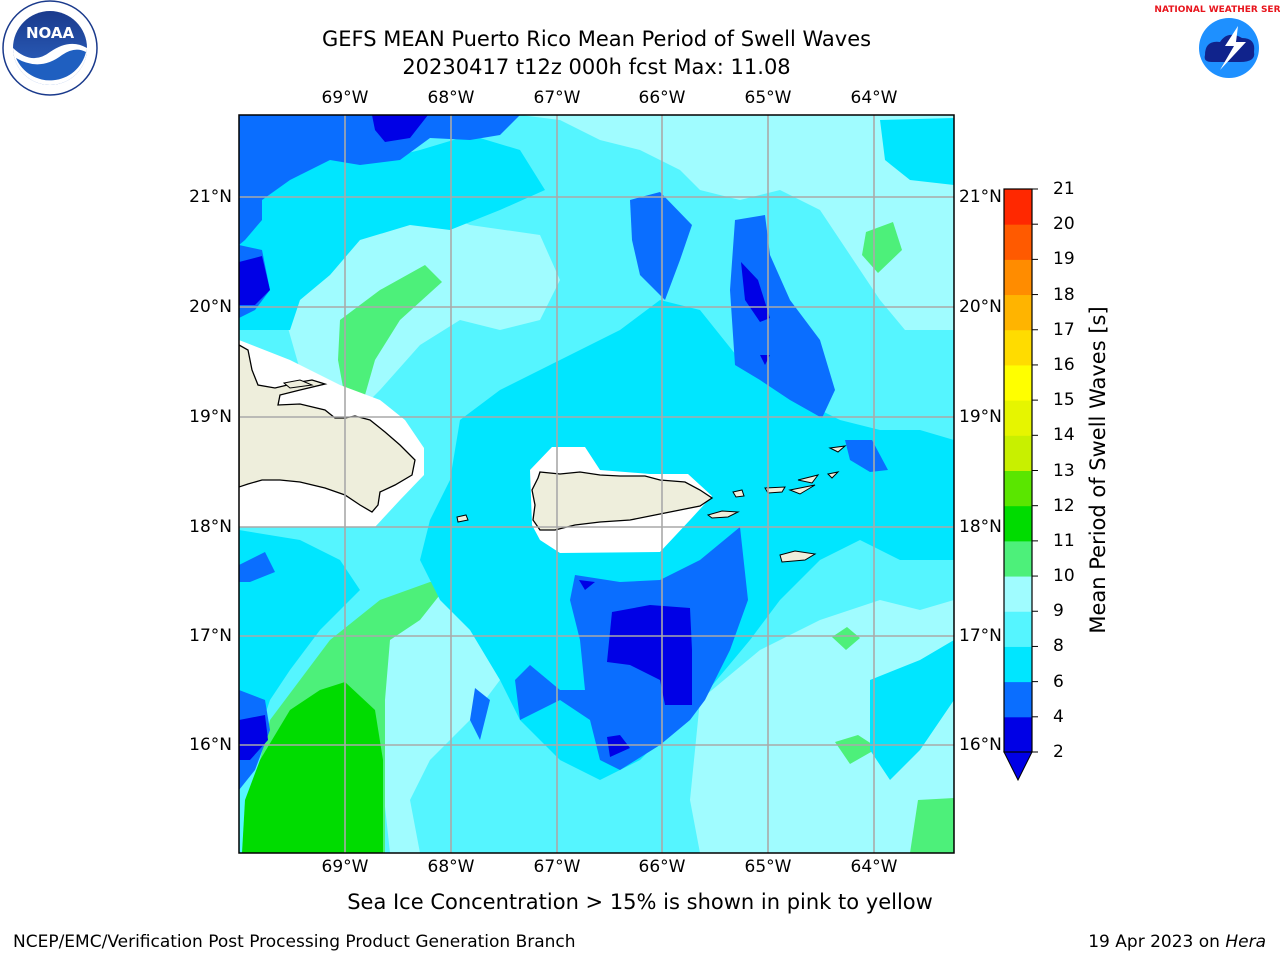  I want to click on noaa-logo: NOAA, so click(50, 48).